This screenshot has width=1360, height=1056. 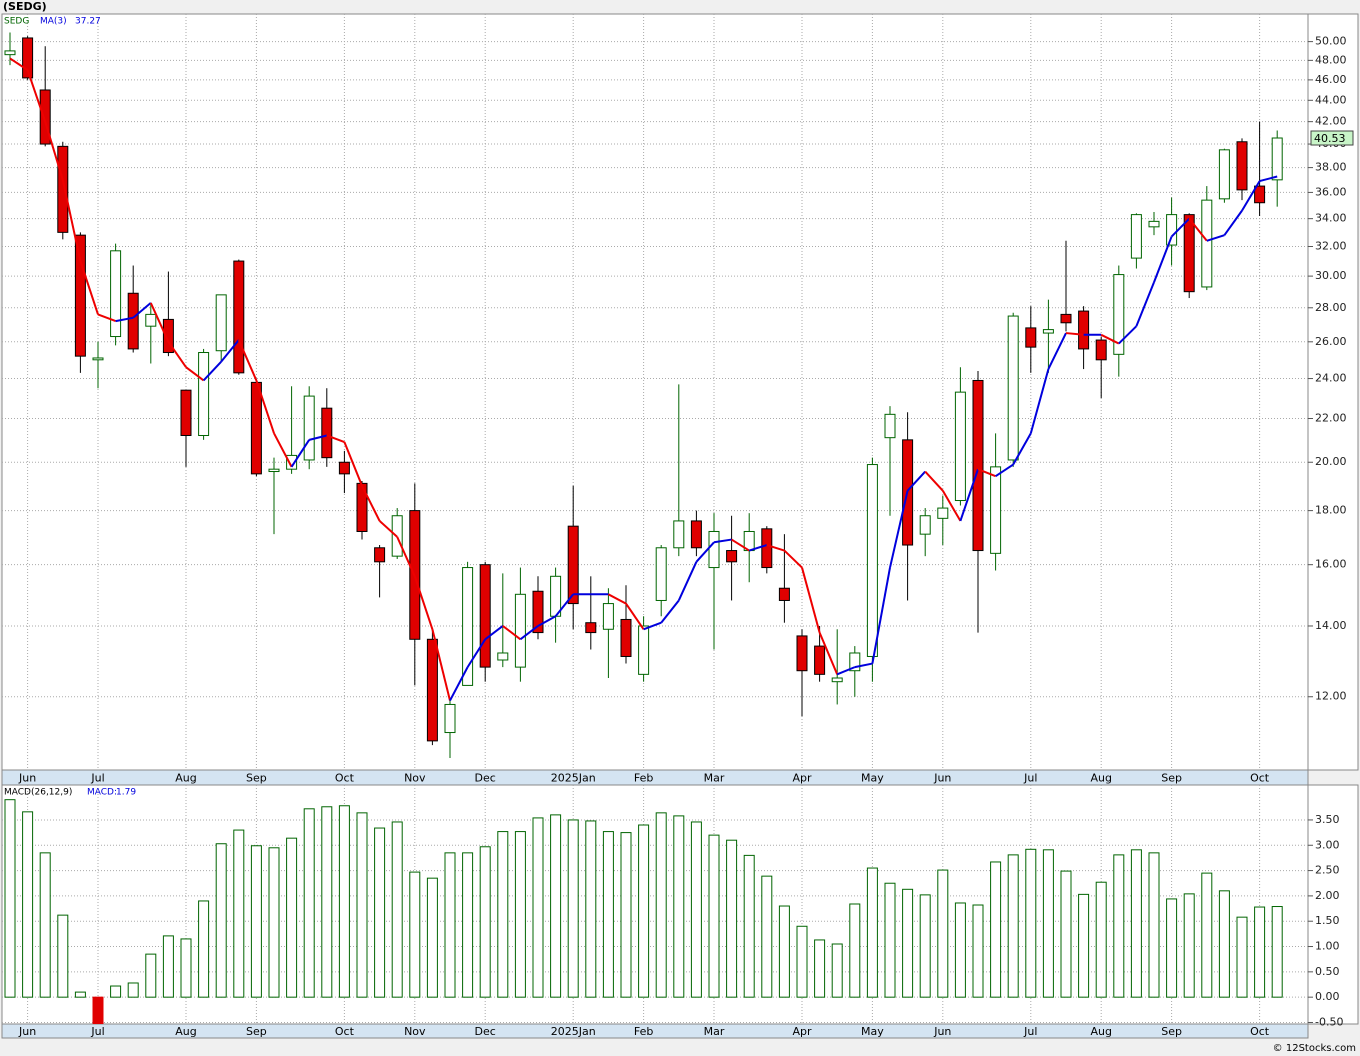 What do you see at coordinates (1327, 844) in the screenshot?
I see `y-tick-label: 3.00` at bounding box center [1327, 844].